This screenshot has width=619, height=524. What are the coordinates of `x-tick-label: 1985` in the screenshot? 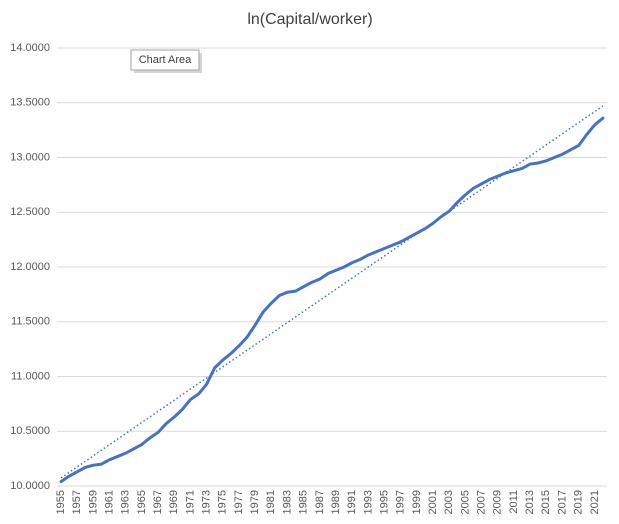 It's located at (304, 502).